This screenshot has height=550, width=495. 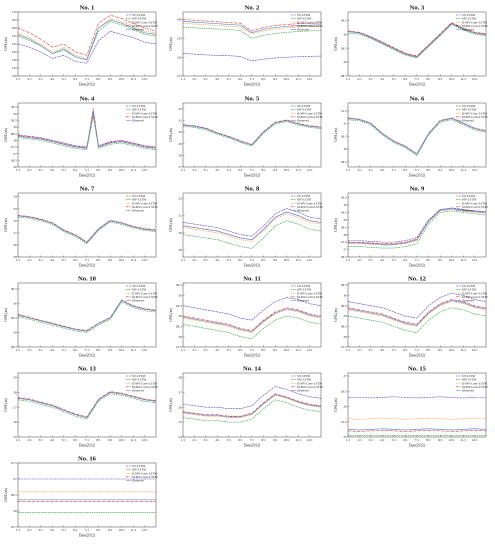 I want to click on panel-title: No. 10, so click(x=87, y=279).